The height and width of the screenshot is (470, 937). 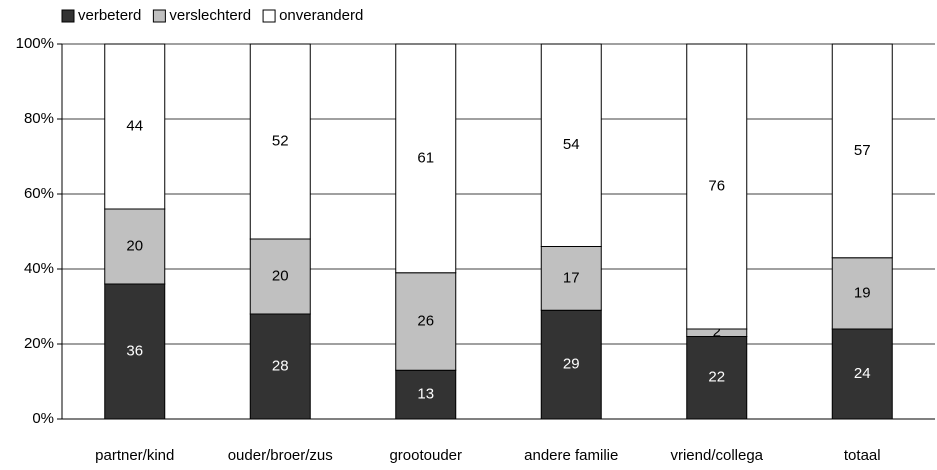 I want to click on data-label: 52, so click(x=280, y=140).